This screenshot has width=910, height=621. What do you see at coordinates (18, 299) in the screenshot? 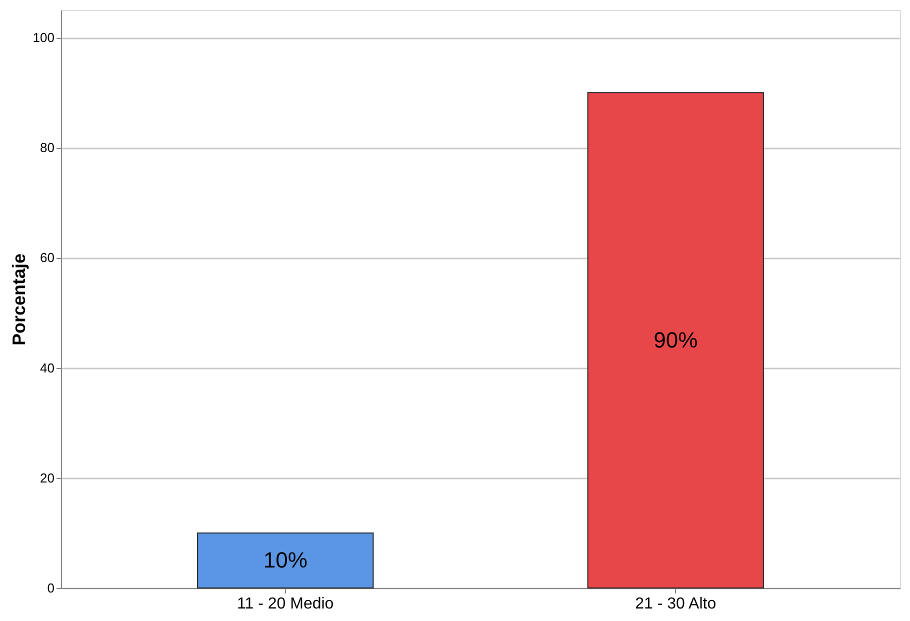
I see `y-axis-title: Porcentaje` at bounding box center [18, 299].